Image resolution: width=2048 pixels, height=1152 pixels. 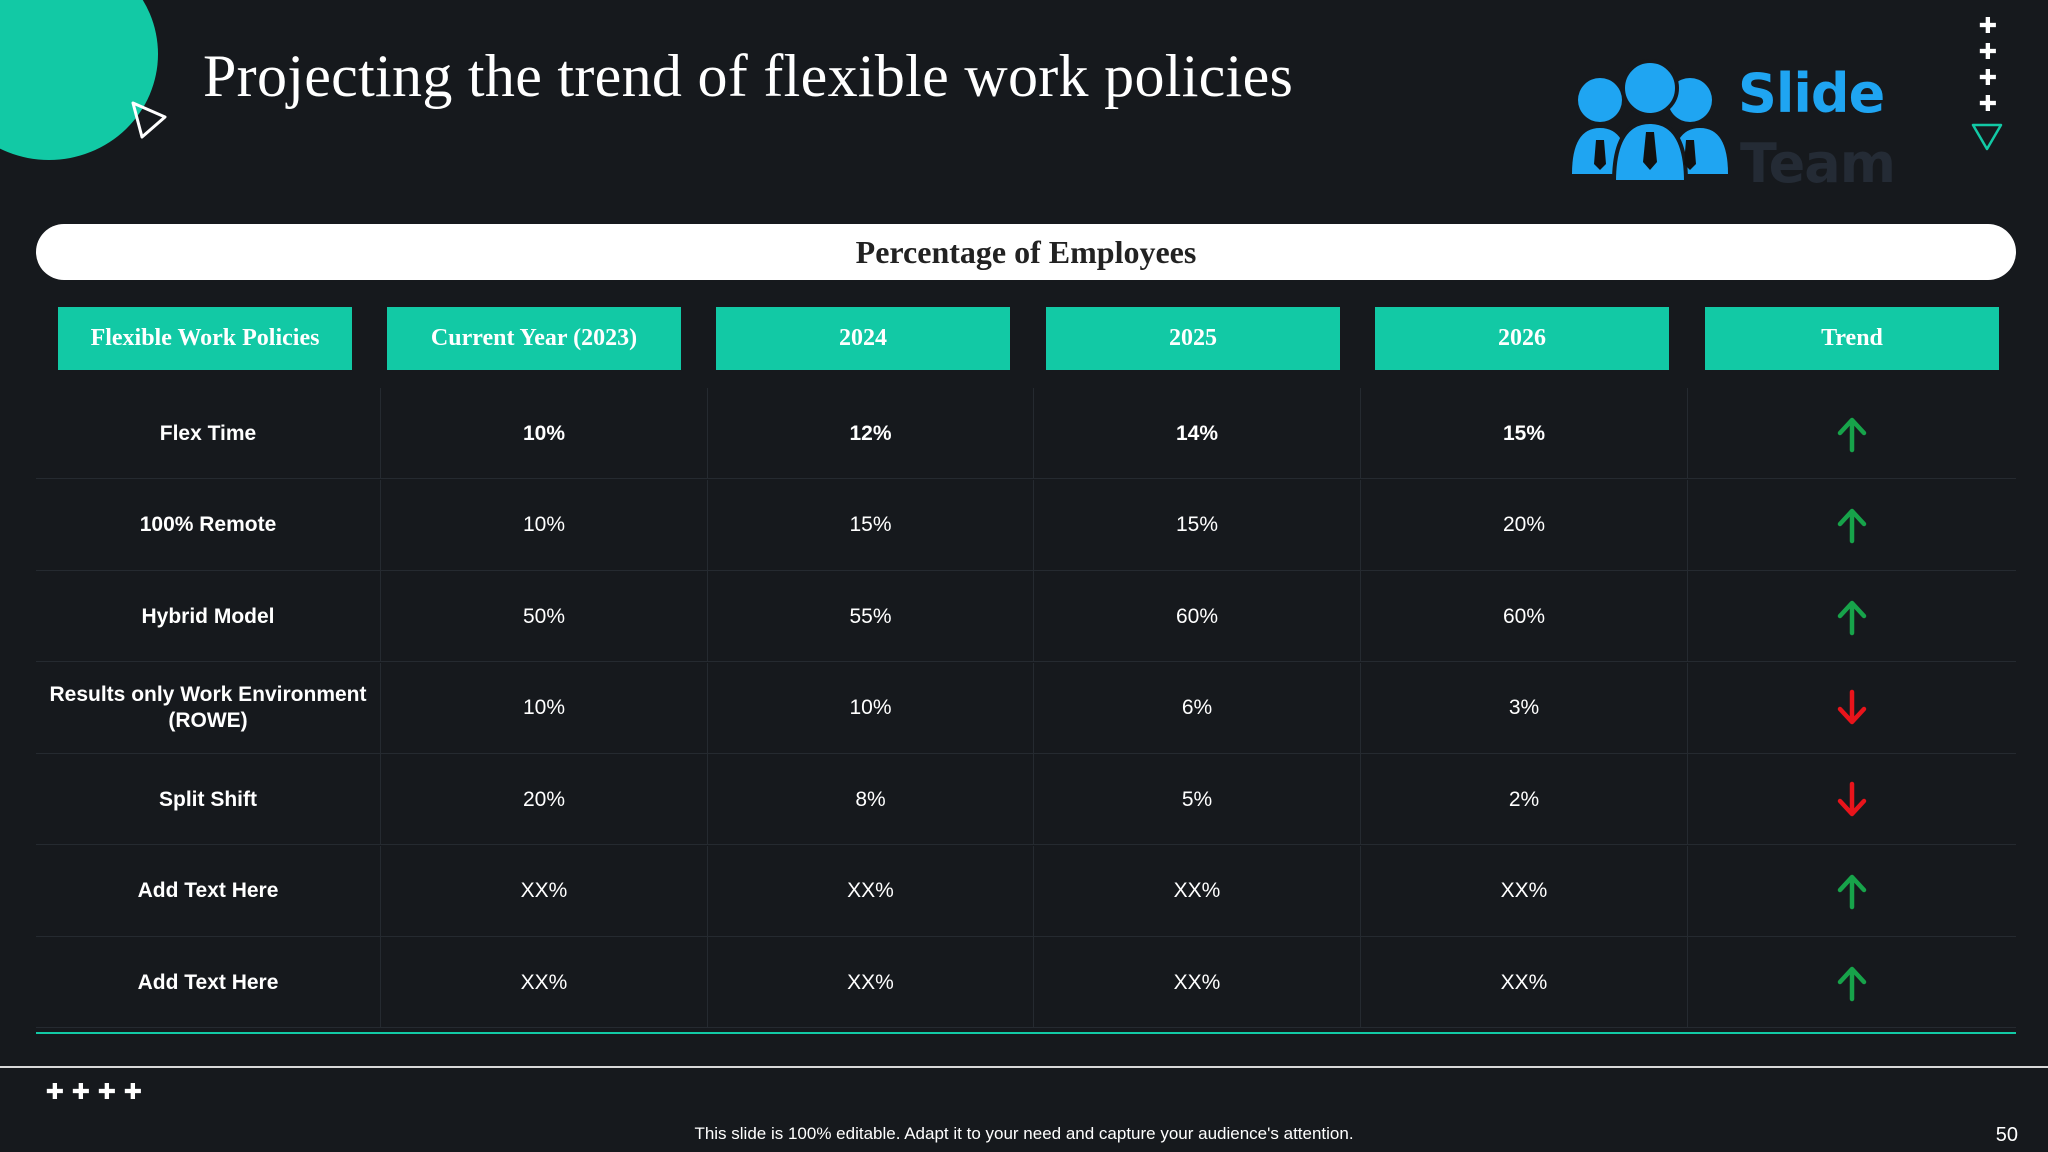 I want to click on percentage-cell: 14%, so click(x=1197, y=433).